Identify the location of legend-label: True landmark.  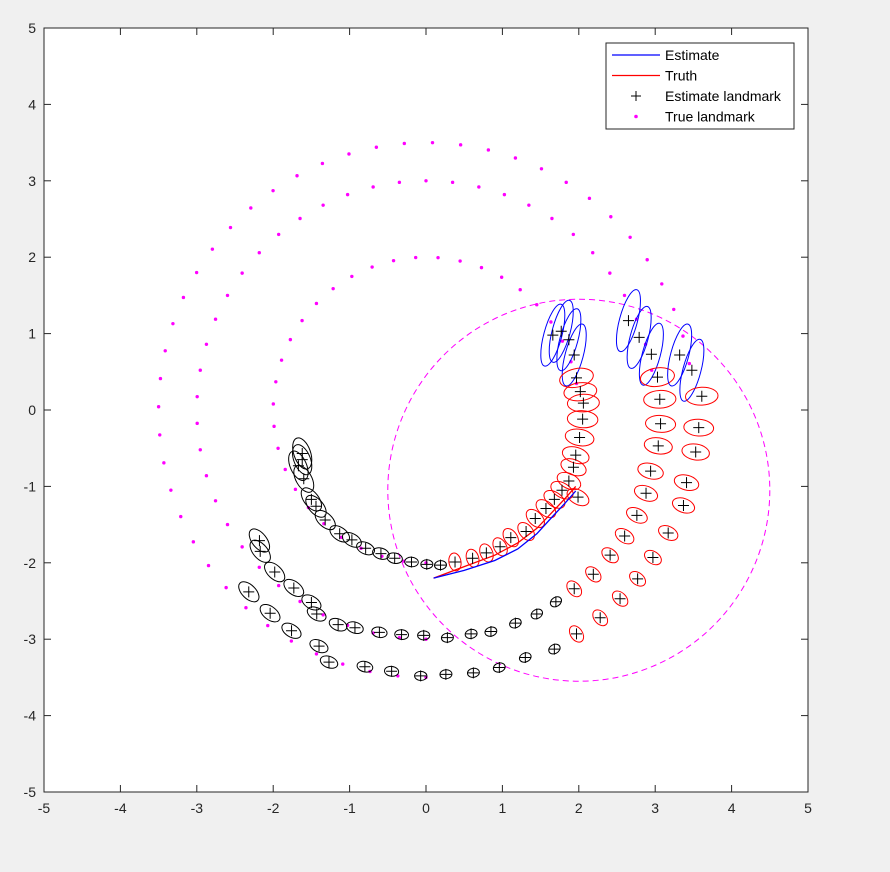
(710, 117).